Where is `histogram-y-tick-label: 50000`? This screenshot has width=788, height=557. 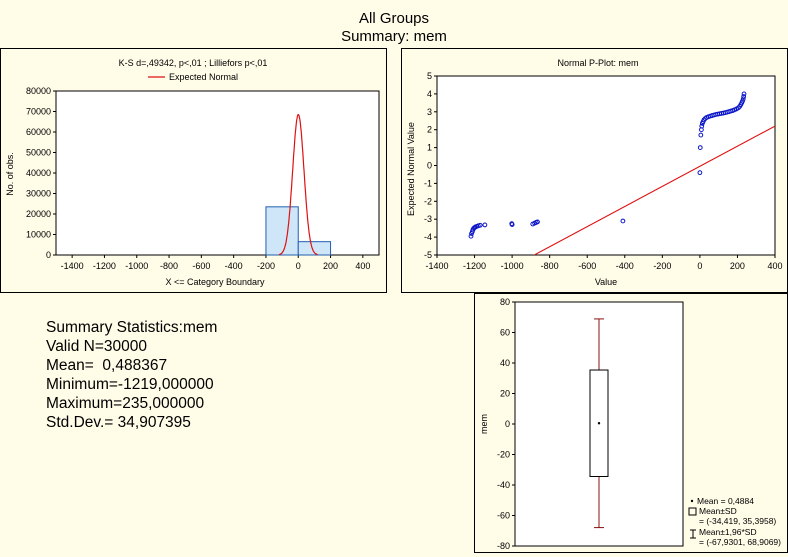 histogram-y-tick-label: 50000 is located at coordinates (38, 153).